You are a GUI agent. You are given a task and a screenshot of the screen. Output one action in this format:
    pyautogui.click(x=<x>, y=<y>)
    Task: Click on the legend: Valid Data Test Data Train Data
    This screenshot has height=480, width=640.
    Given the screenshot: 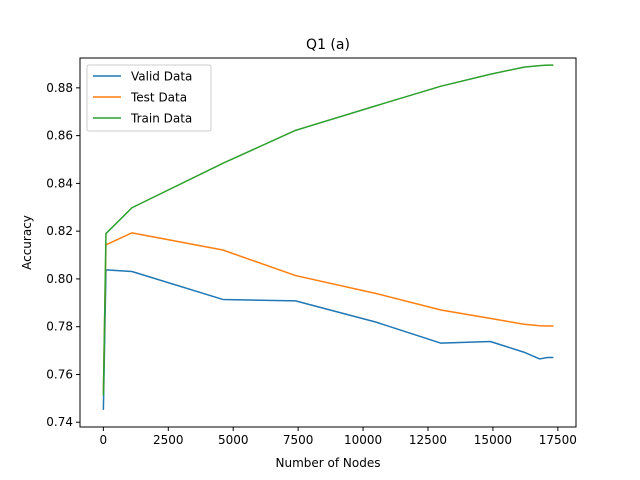 What is the action you would take?
    pyautogui.click(x=149, y=98)
    